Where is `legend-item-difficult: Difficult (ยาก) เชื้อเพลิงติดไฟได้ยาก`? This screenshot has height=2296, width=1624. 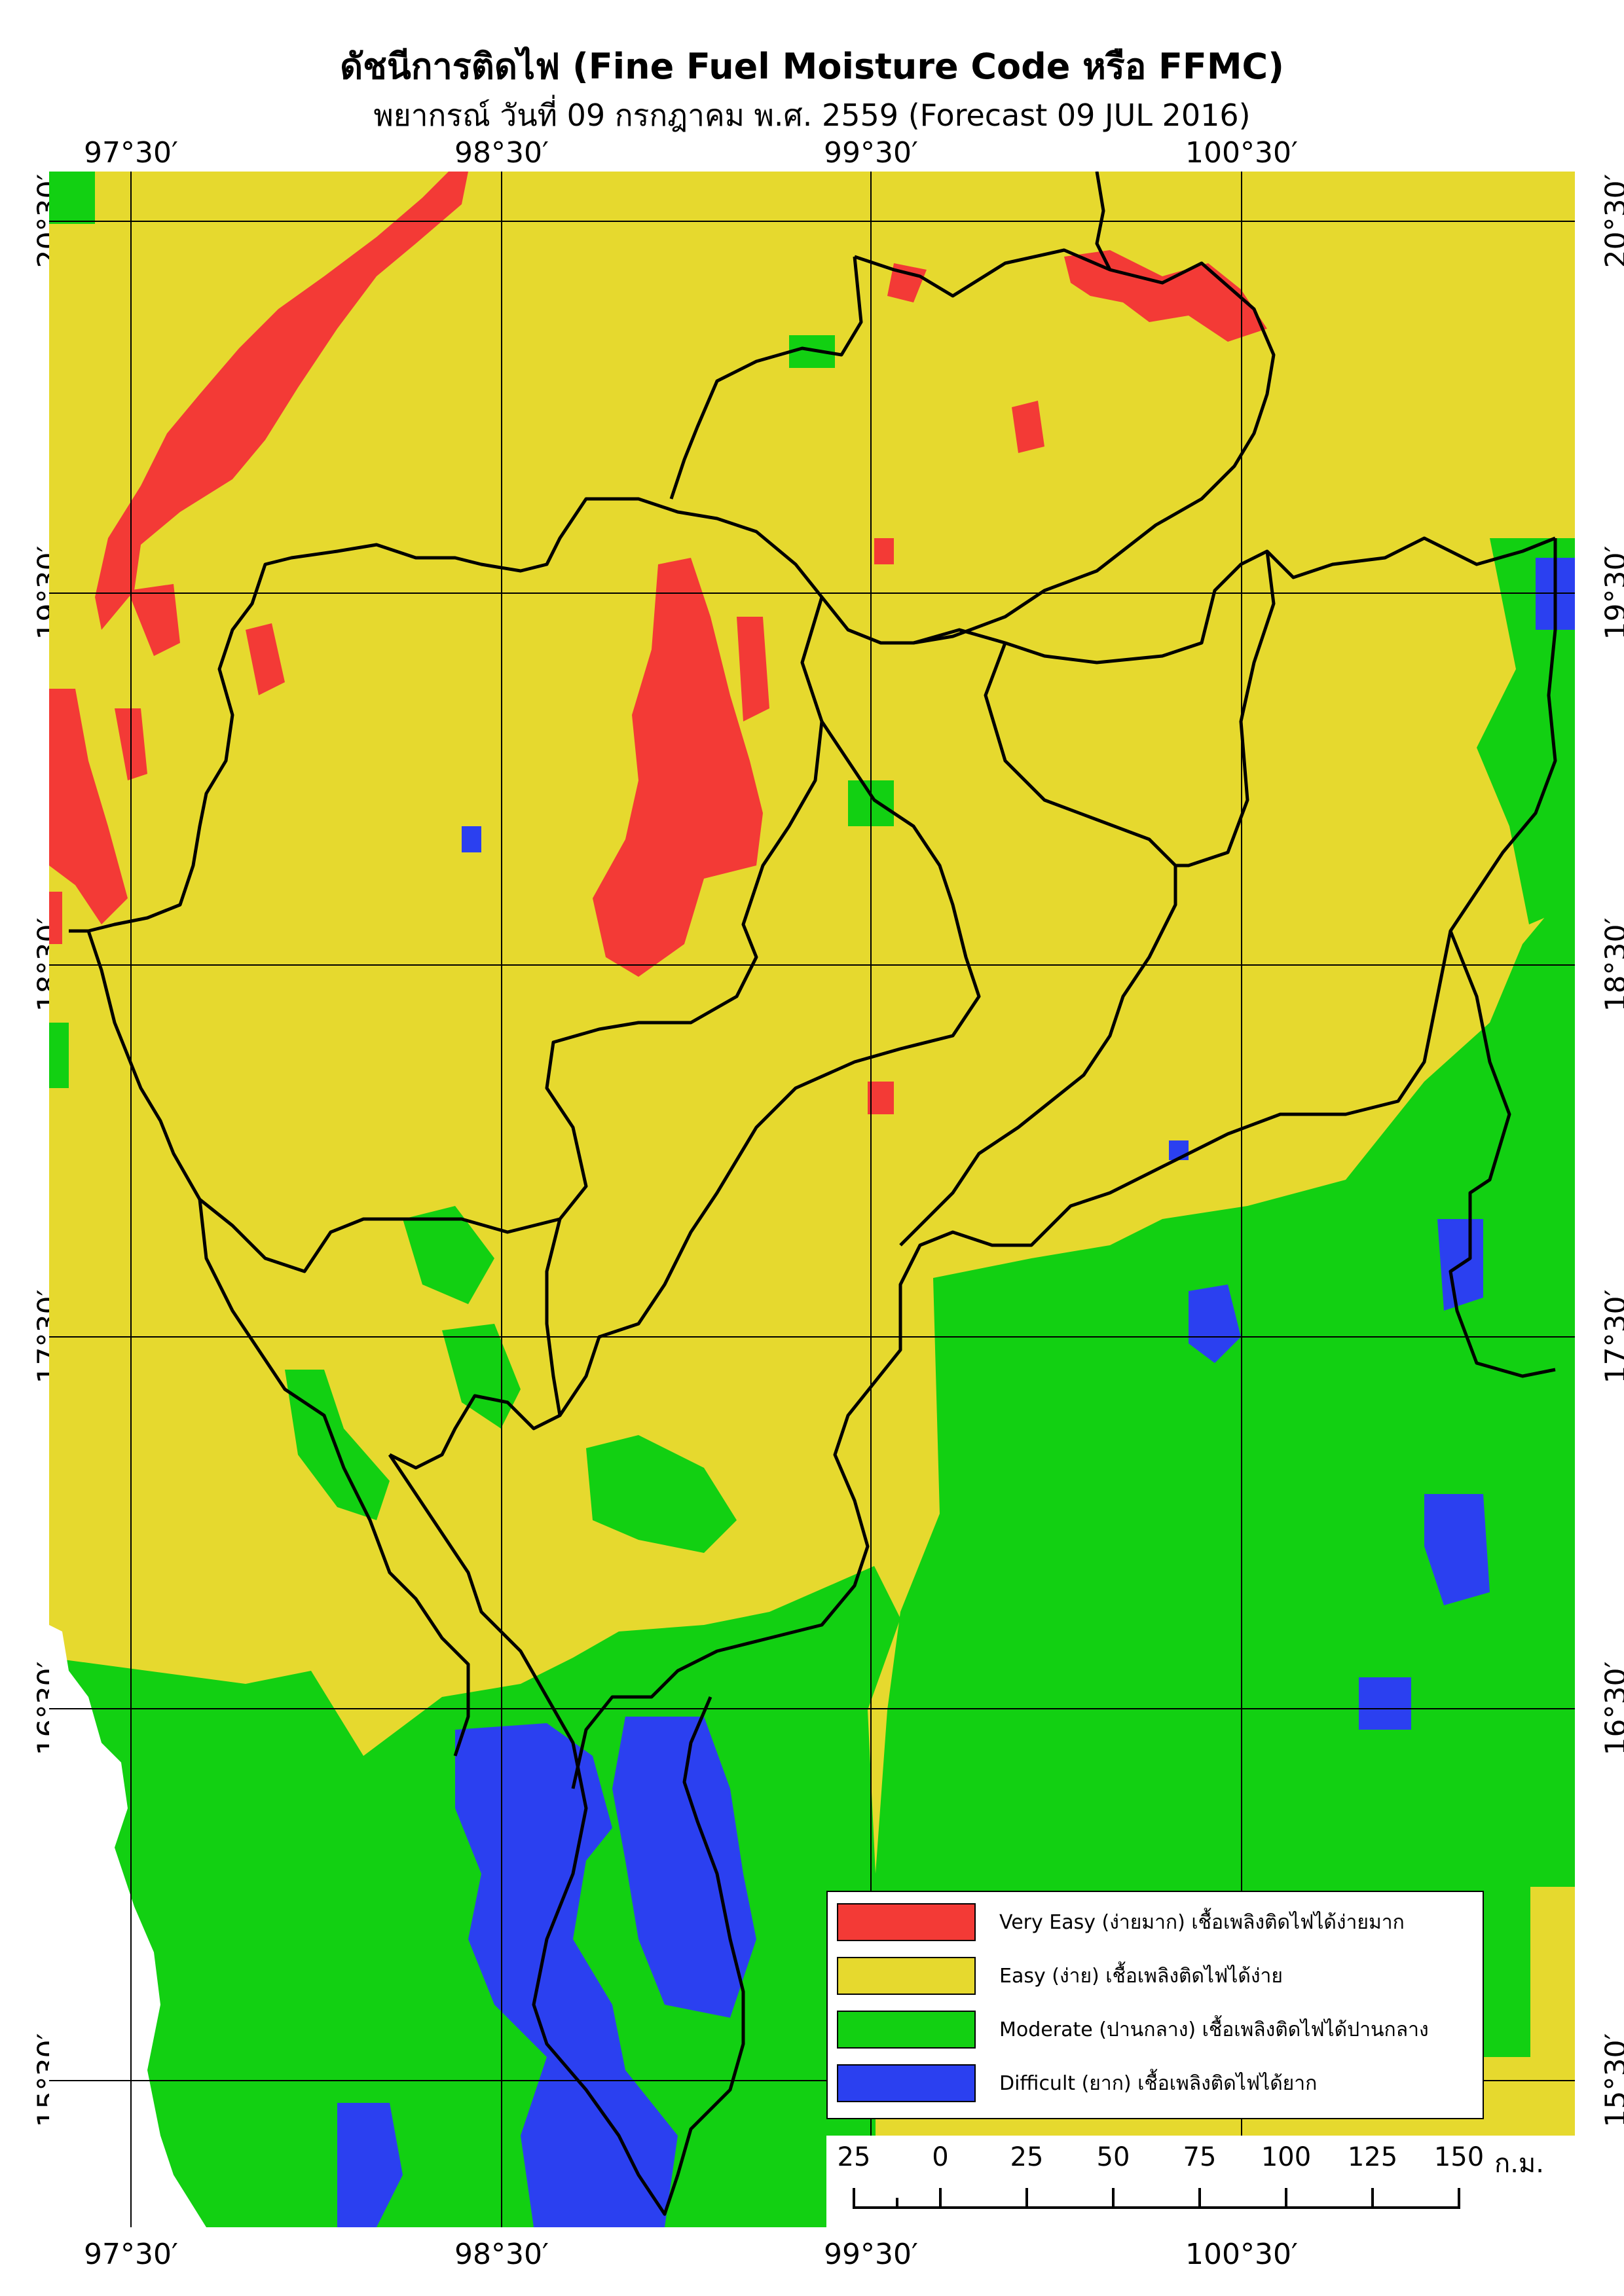 legend-item-difficult: Difficult (ยาก) เชื้อเพลิงติดไฟได้ยาก is located at coordinates (1077, 2083).